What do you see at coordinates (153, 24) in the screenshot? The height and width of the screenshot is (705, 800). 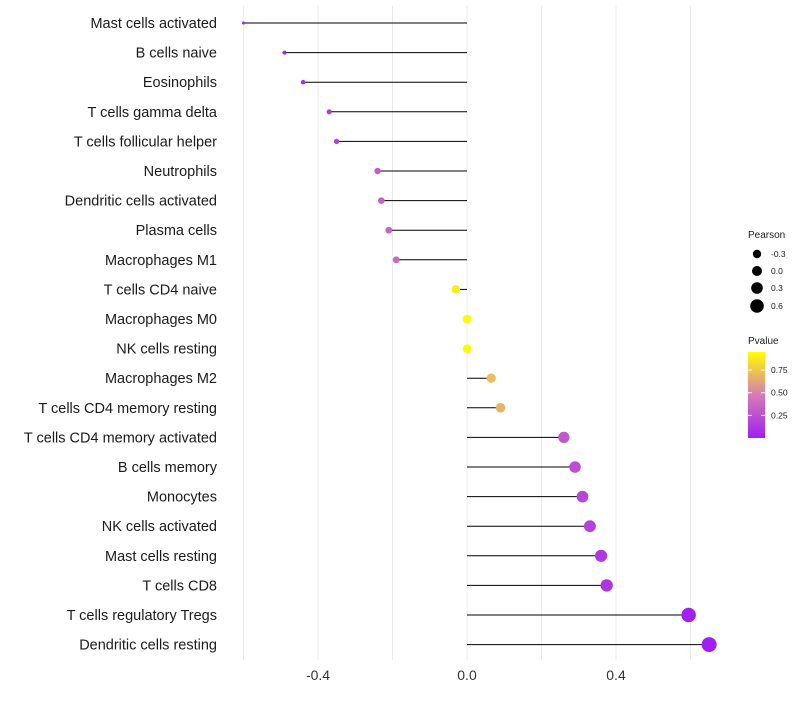 I see `category-label: Mast cells activated` at bounding box center [153, 24].